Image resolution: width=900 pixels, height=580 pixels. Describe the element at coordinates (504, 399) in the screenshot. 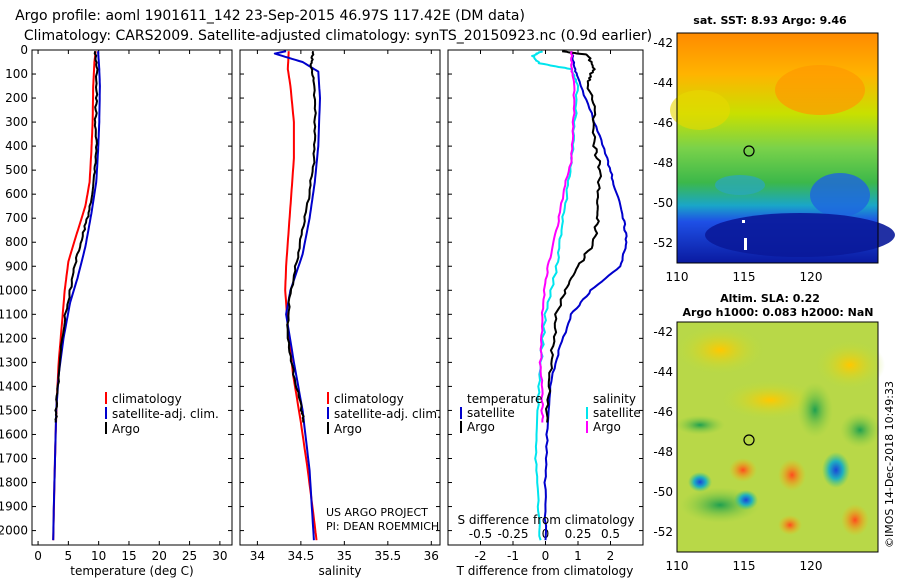

I see `legend-title-temperature: temperature` at that location.